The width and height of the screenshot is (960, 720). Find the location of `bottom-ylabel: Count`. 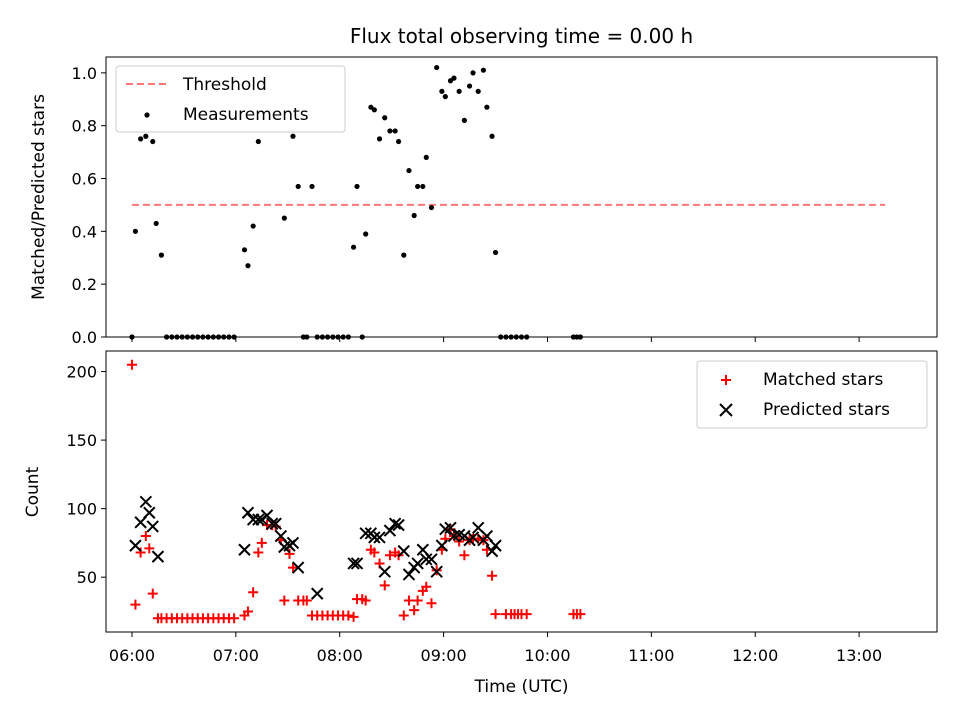

bottom-ylabel: Count is located at coordinates (33, 491).